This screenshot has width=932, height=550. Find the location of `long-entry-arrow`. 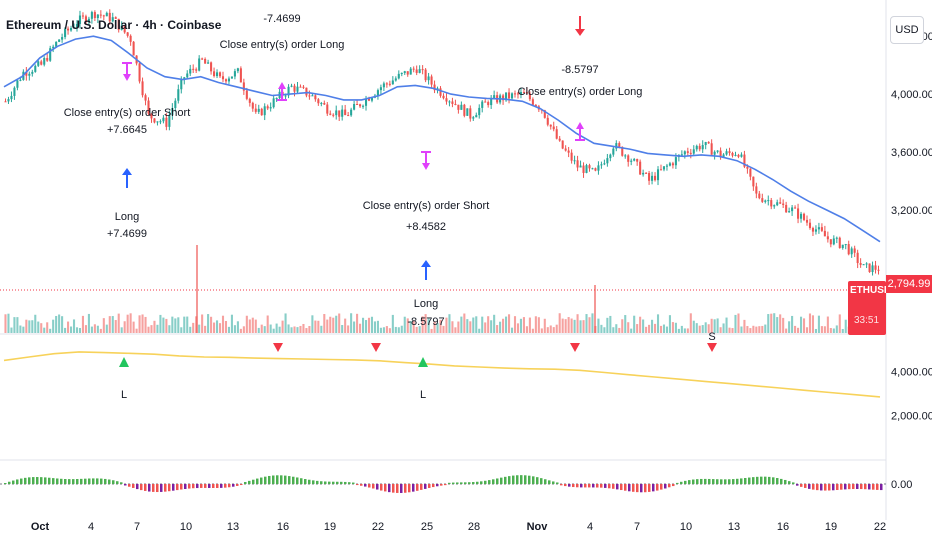

long-entry-arrow is located at coordinates (127, 171).